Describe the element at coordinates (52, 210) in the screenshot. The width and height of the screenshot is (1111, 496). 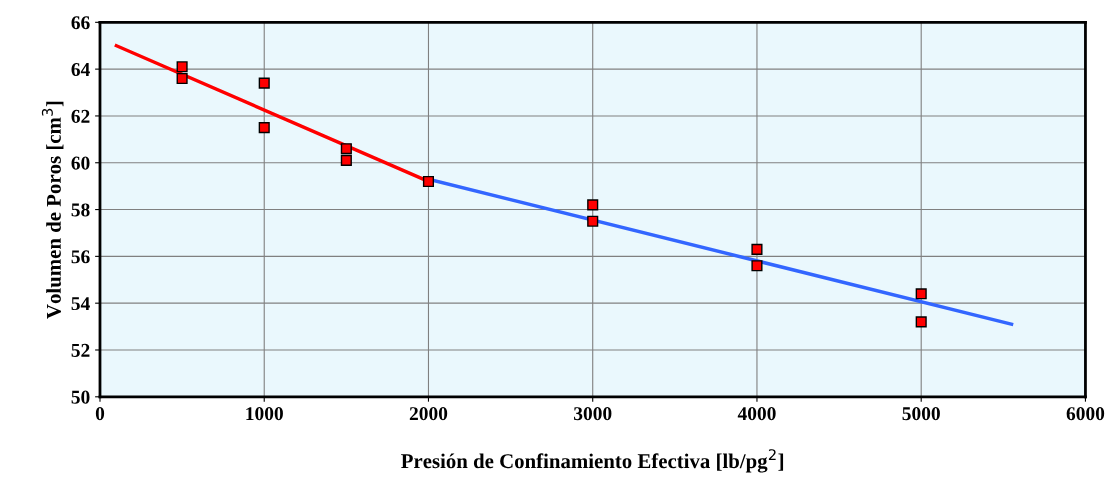
I see `y-axis-title: Volumen de Poros [cm$^{3}$]` at that location.